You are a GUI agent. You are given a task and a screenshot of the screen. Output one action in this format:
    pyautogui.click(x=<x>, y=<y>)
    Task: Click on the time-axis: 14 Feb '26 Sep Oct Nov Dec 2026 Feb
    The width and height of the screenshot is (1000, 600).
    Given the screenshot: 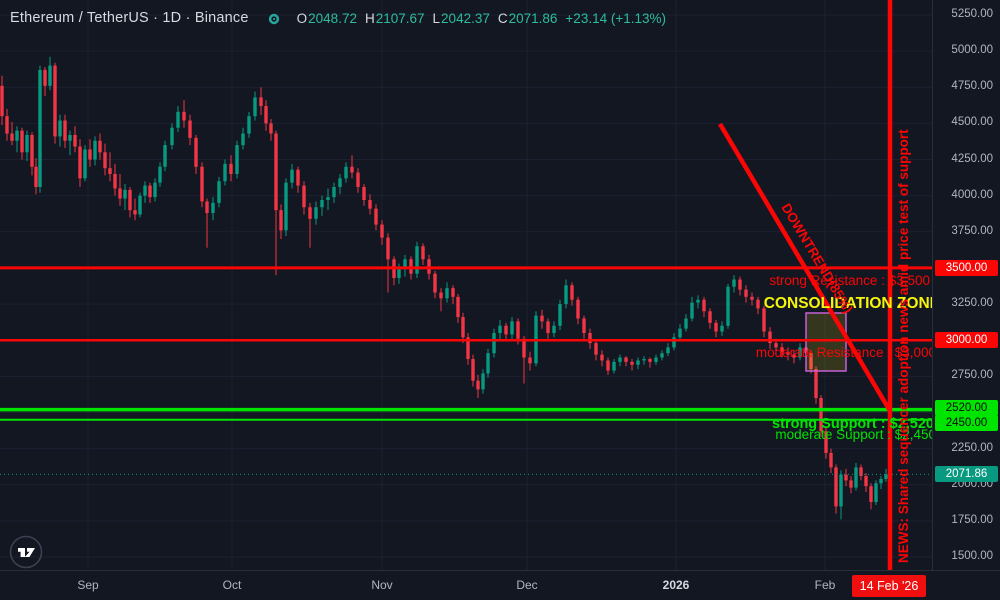 What is the action you would take?
    pyautogui.click(x=500, y=585)
    